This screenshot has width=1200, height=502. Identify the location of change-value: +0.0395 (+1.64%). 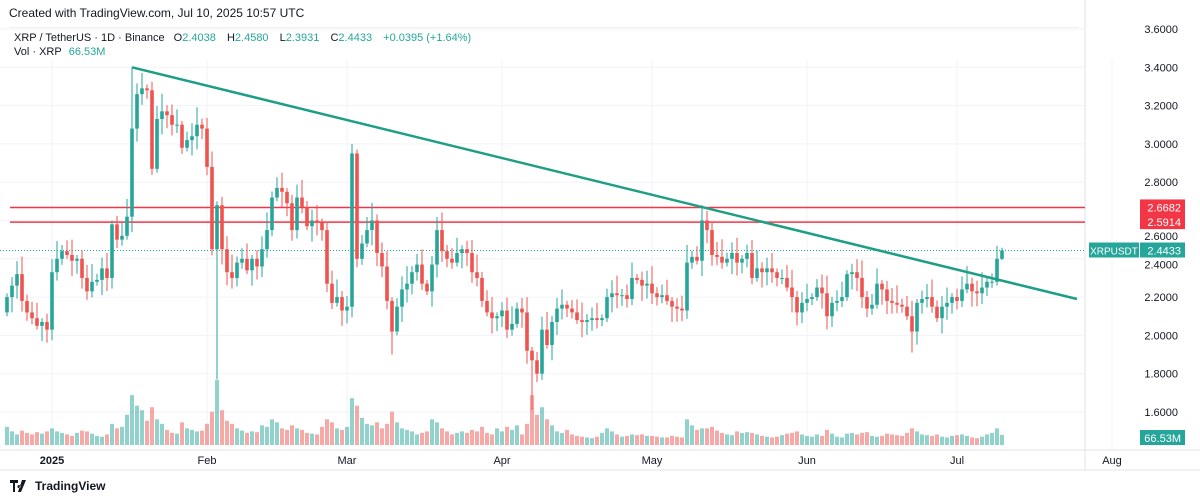
(427, 38).